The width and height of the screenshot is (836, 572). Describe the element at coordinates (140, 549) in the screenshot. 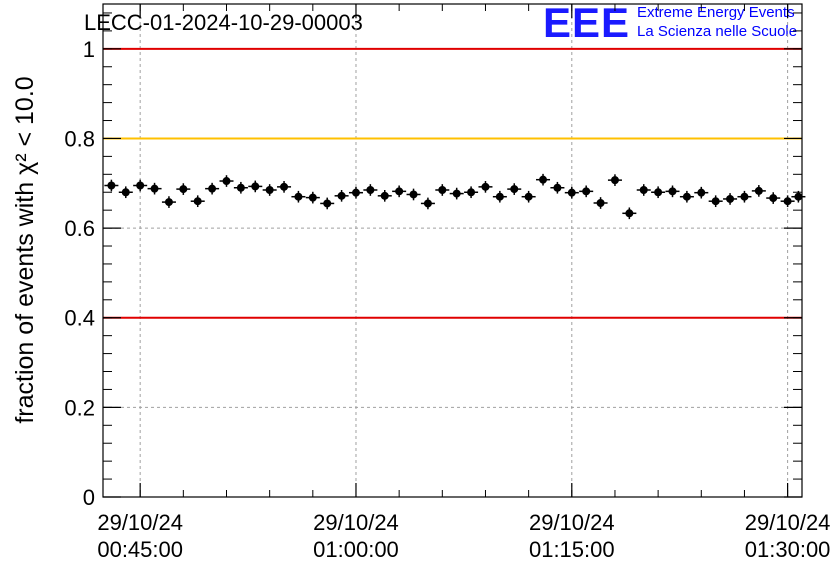

I see `x-tick-label-time: 00:45:00` at that location.